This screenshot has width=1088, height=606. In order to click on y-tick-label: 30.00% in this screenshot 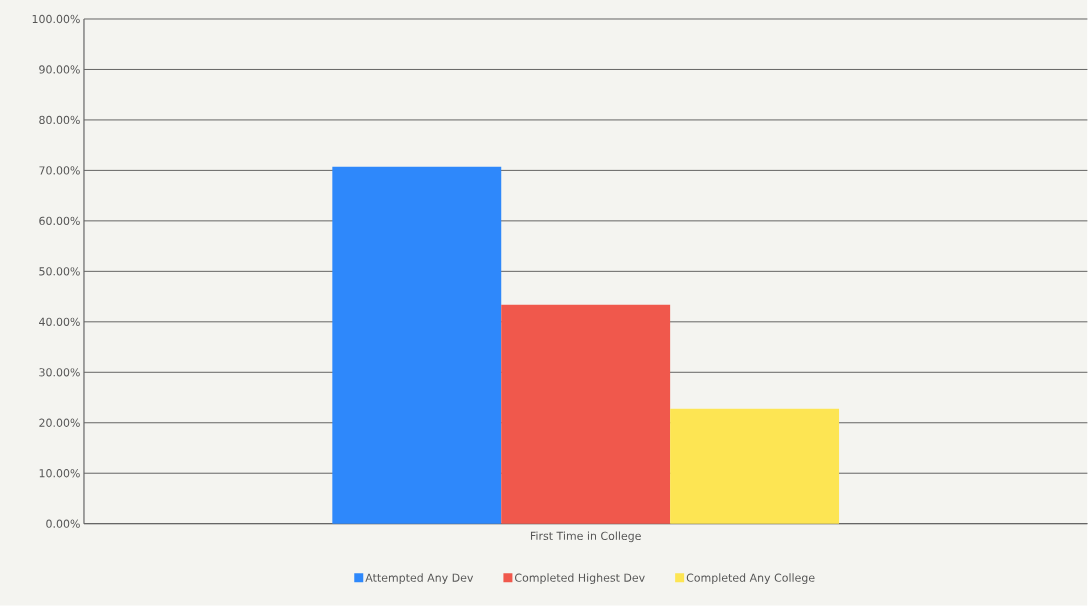, I will do `click(59, 372)`.